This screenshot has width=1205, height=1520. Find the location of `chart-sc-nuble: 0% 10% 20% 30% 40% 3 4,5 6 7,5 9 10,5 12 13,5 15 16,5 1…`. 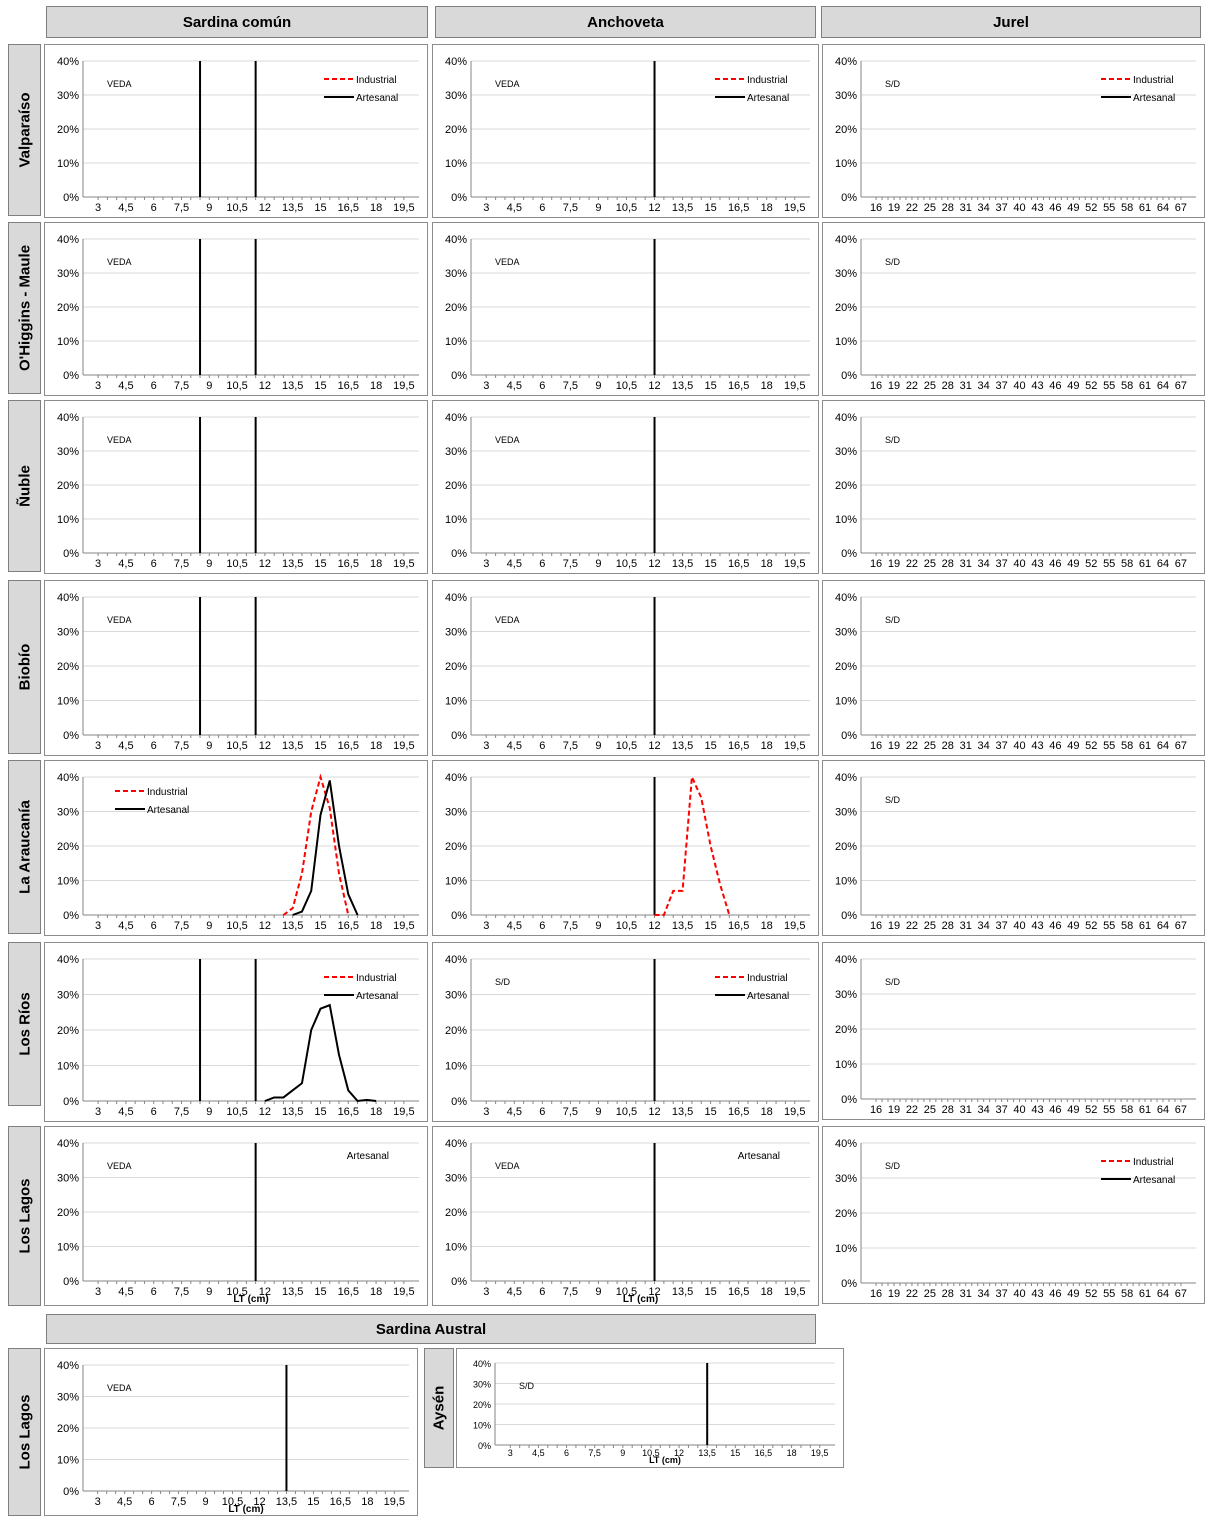

chart-sc-nuble: 0% 10% 20% 30% 40% 3 4,5 6 7,5 9 10,5 12 13,5 15 16,5 1… is located at coordinates (236, 487).